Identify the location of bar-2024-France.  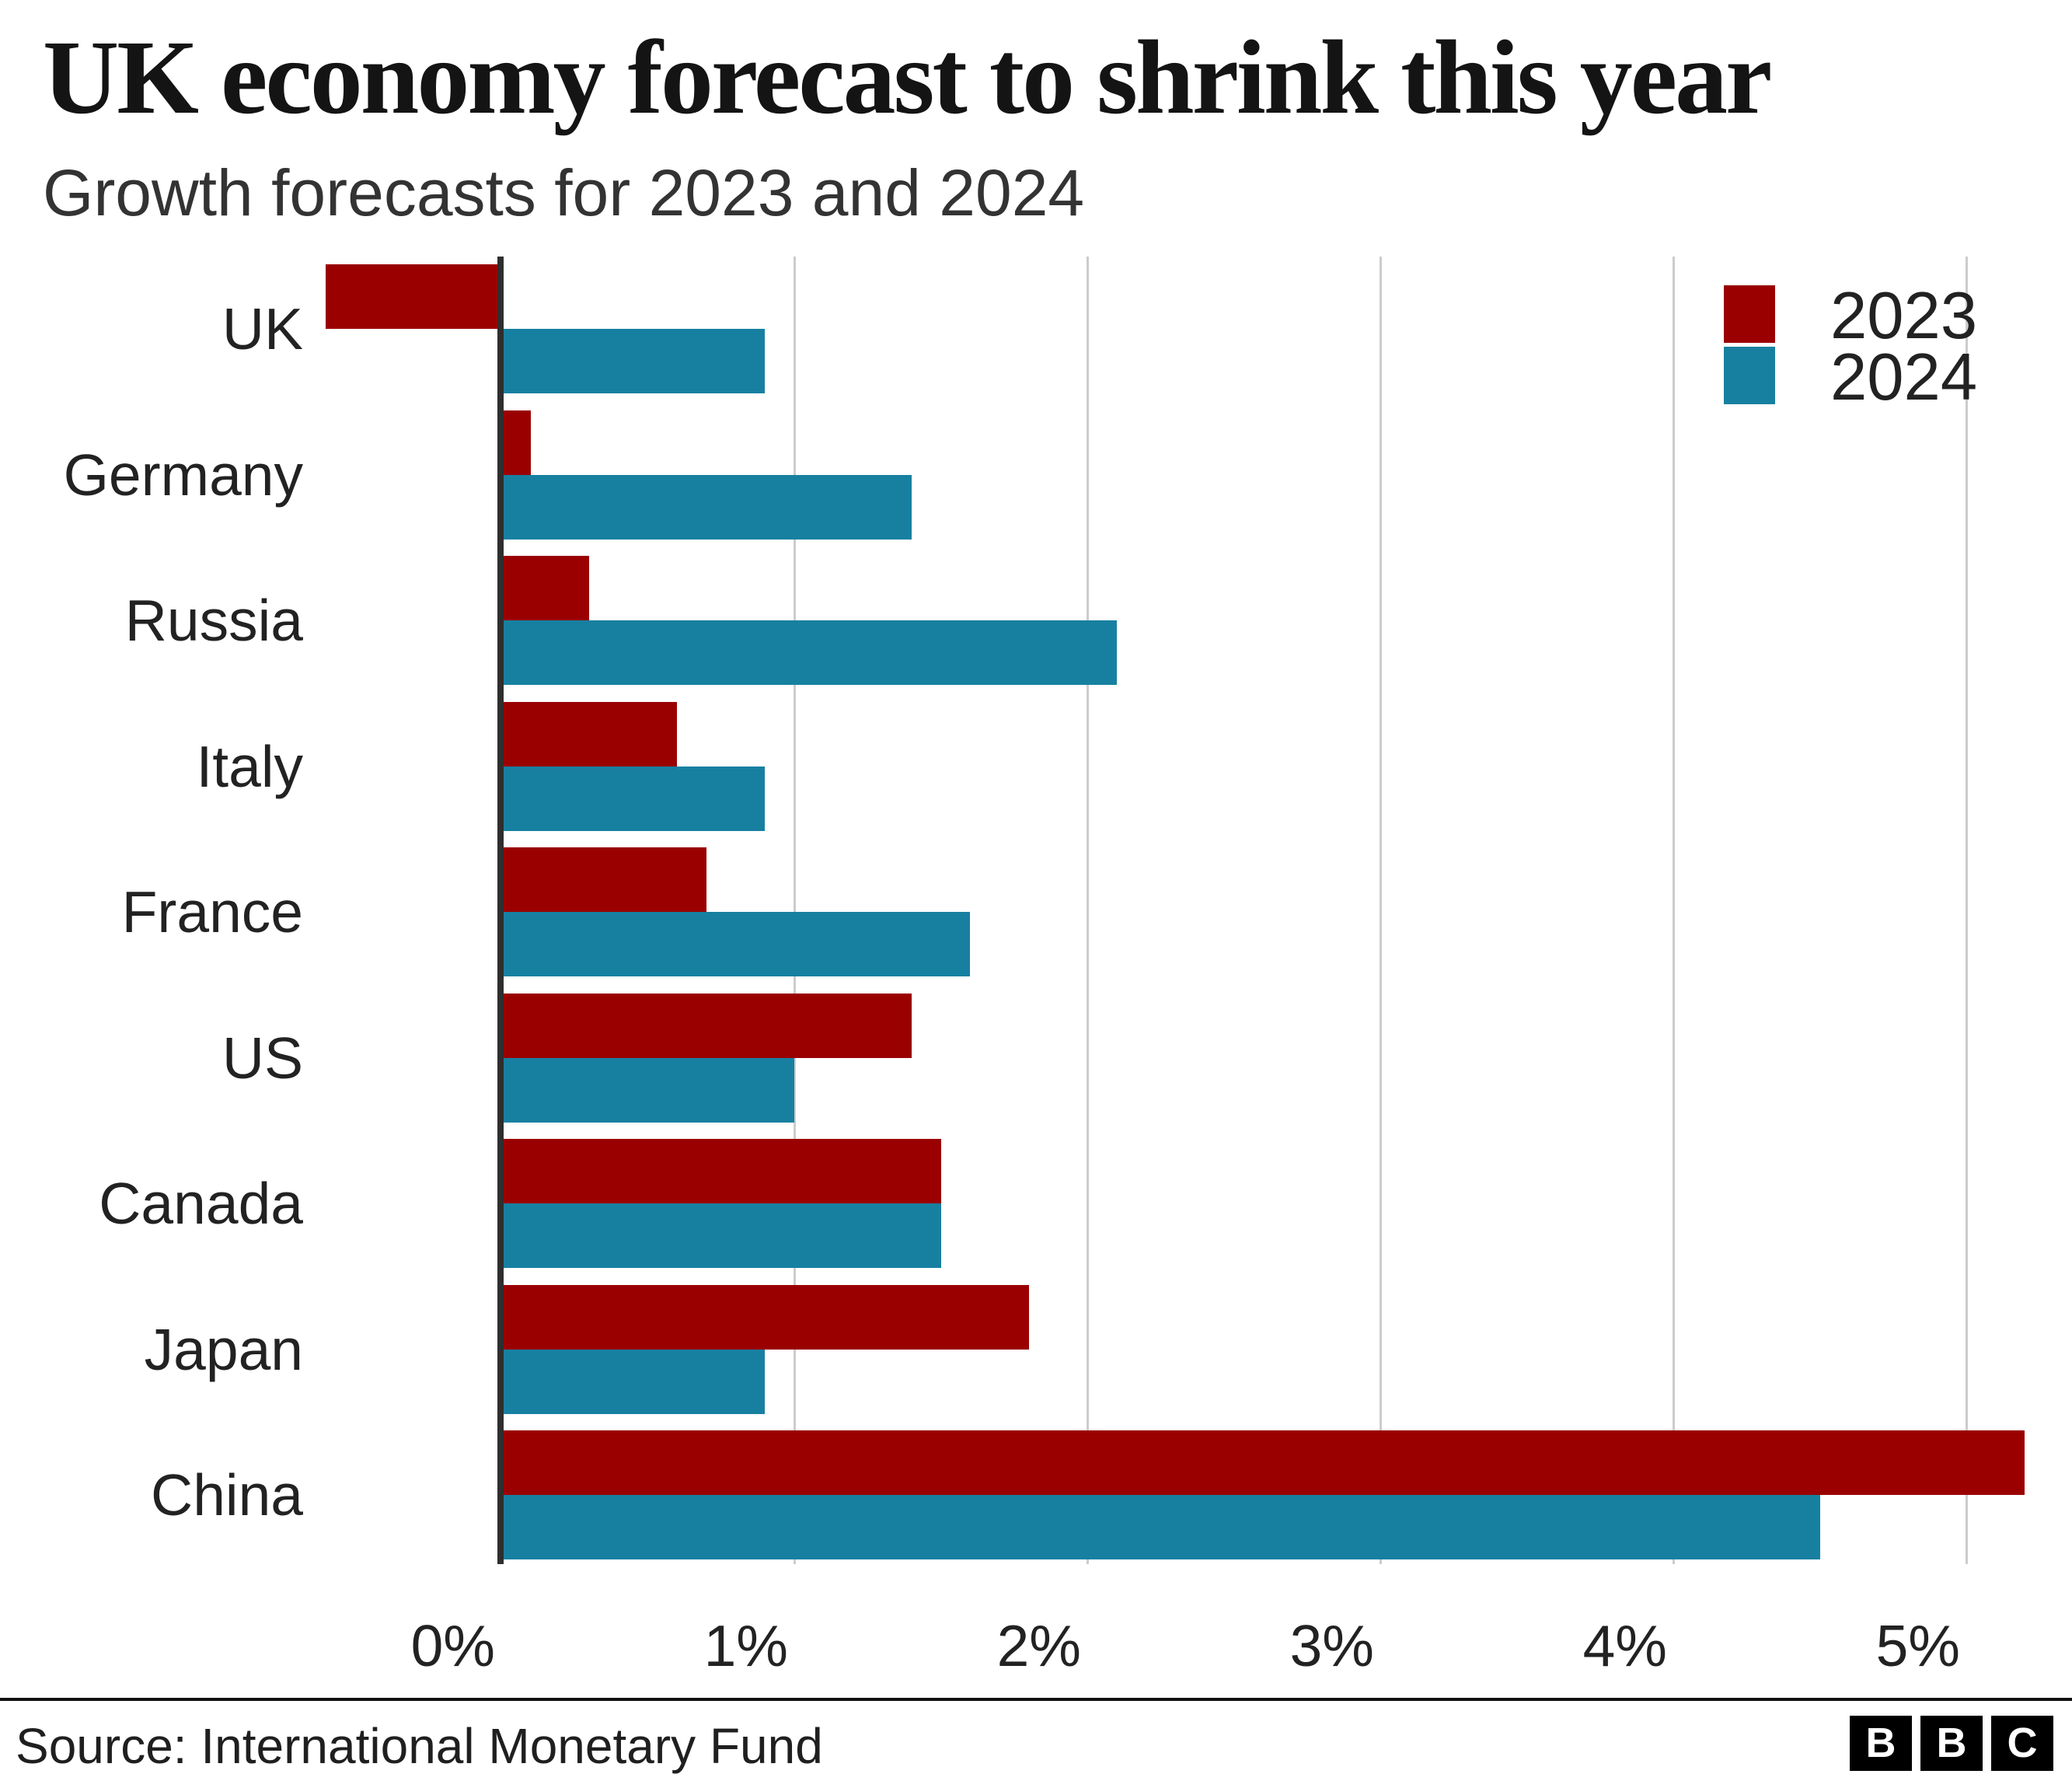
(736, 944).